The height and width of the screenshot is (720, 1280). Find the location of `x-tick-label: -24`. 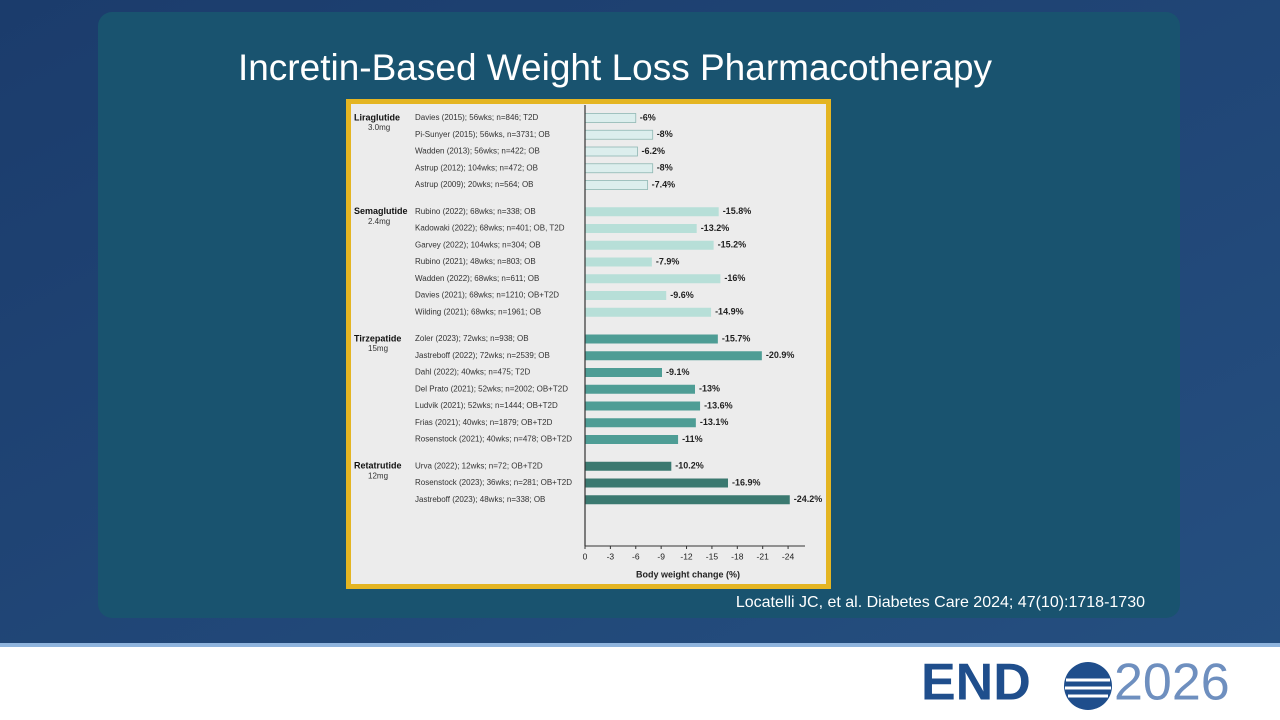

x-tick-label: -24 is located at coordinates (788, 556).